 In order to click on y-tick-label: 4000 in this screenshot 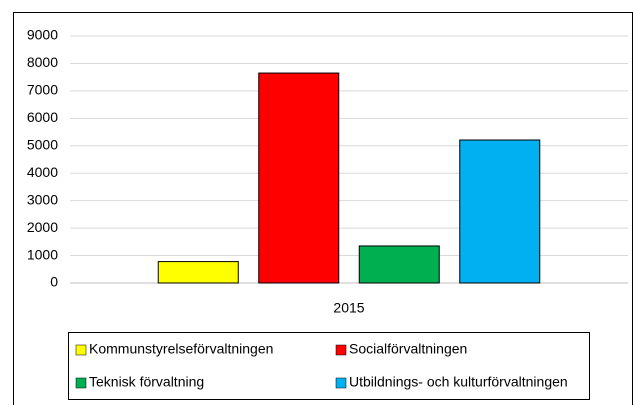, I will do `click(42, 172)`.